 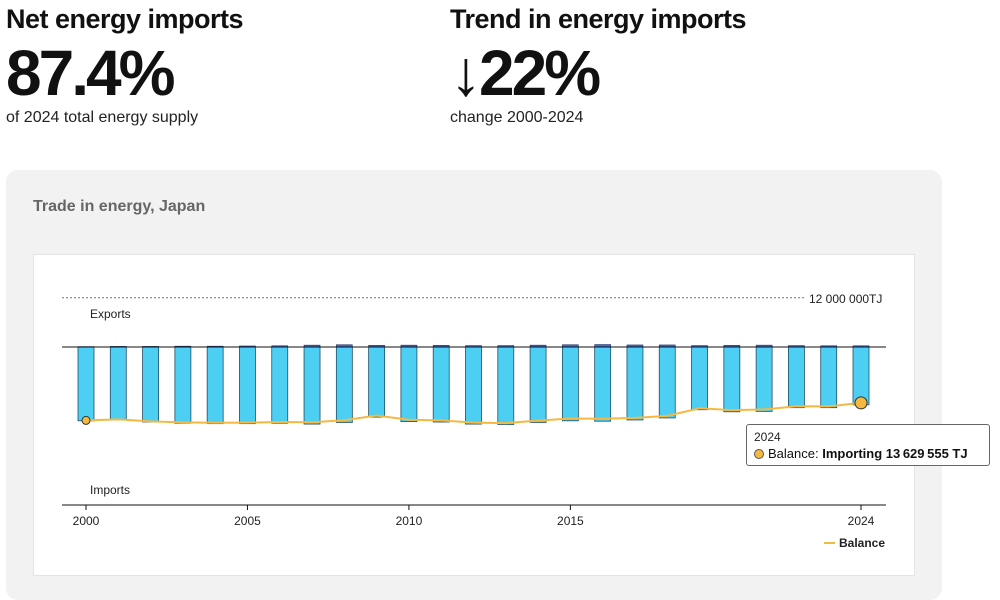 What do you see at coordinates (409, 521) in the screenshot?
I see `x-tick-label: 2010` at bounding box center [409, 521].